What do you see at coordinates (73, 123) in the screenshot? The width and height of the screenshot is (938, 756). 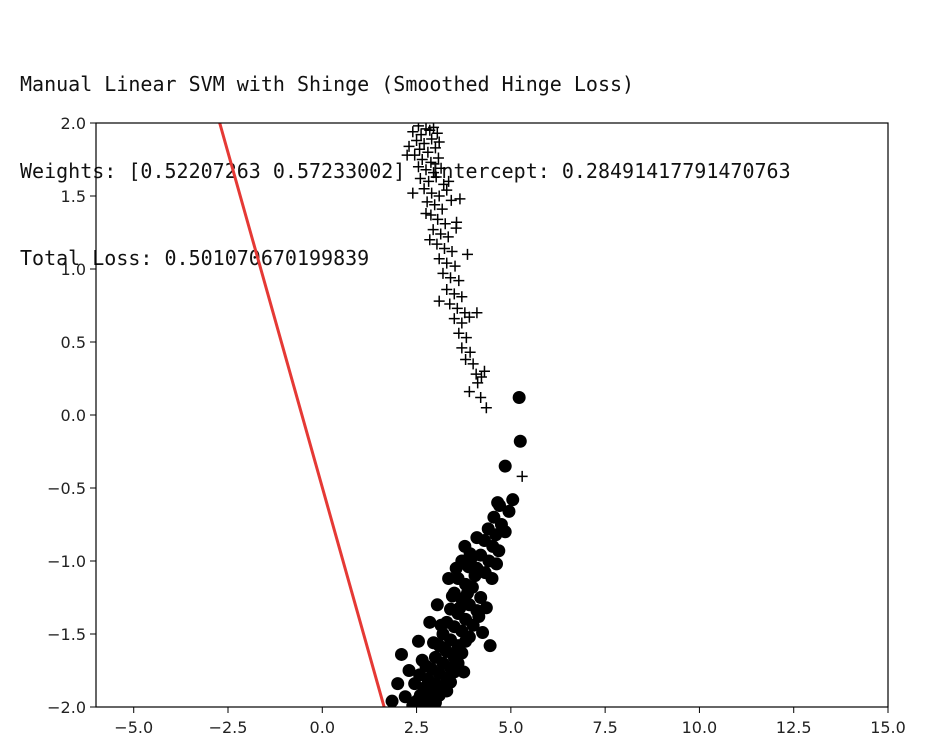 I see `y-tick-label: 2.0` at bounding box center [73, 123].